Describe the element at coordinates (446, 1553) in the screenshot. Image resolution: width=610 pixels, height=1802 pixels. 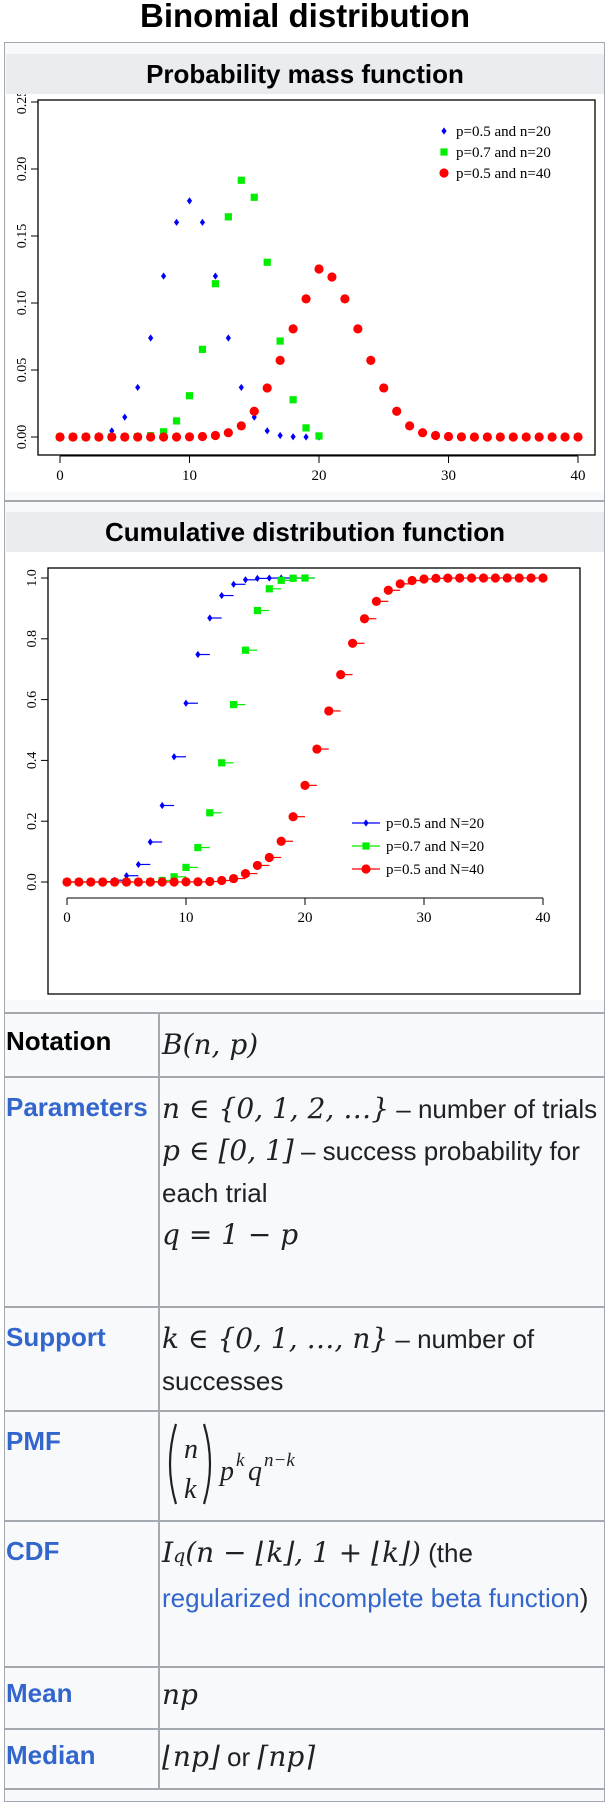
I see `cdf-text-open: (the` at that location.